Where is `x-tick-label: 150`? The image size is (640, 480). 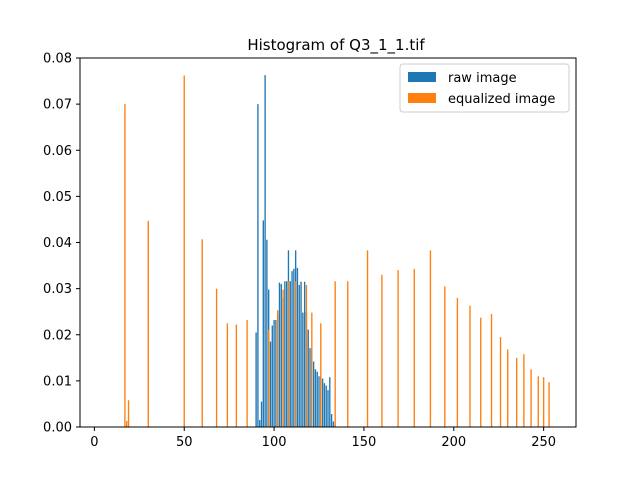 x-tick-label: 150 is located at coordinates (364, 442).